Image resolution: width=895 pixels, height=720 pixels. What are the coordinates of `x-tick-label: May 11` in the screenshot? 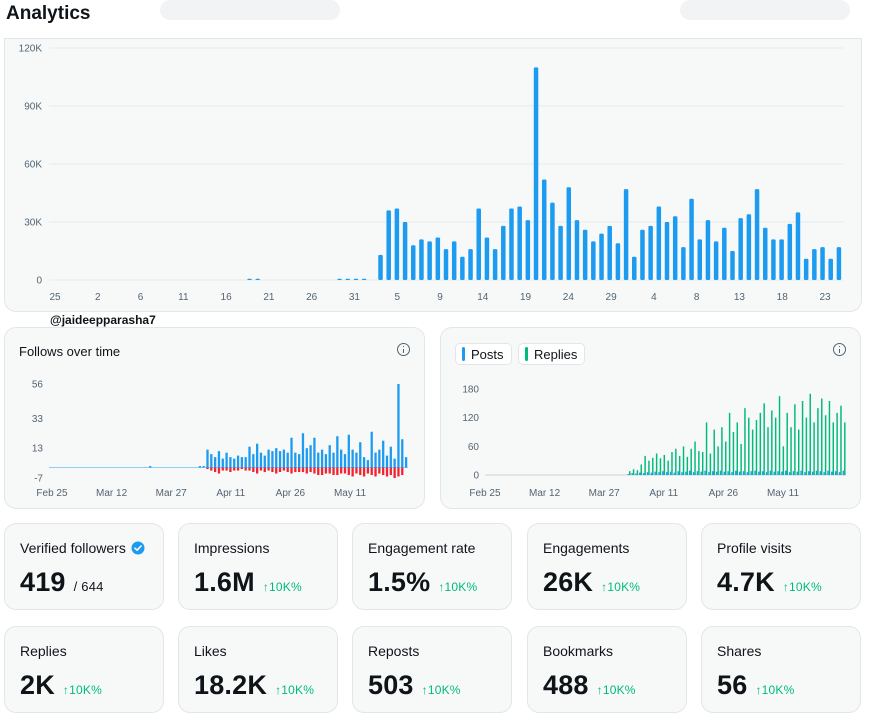 It's located at (350, 493).